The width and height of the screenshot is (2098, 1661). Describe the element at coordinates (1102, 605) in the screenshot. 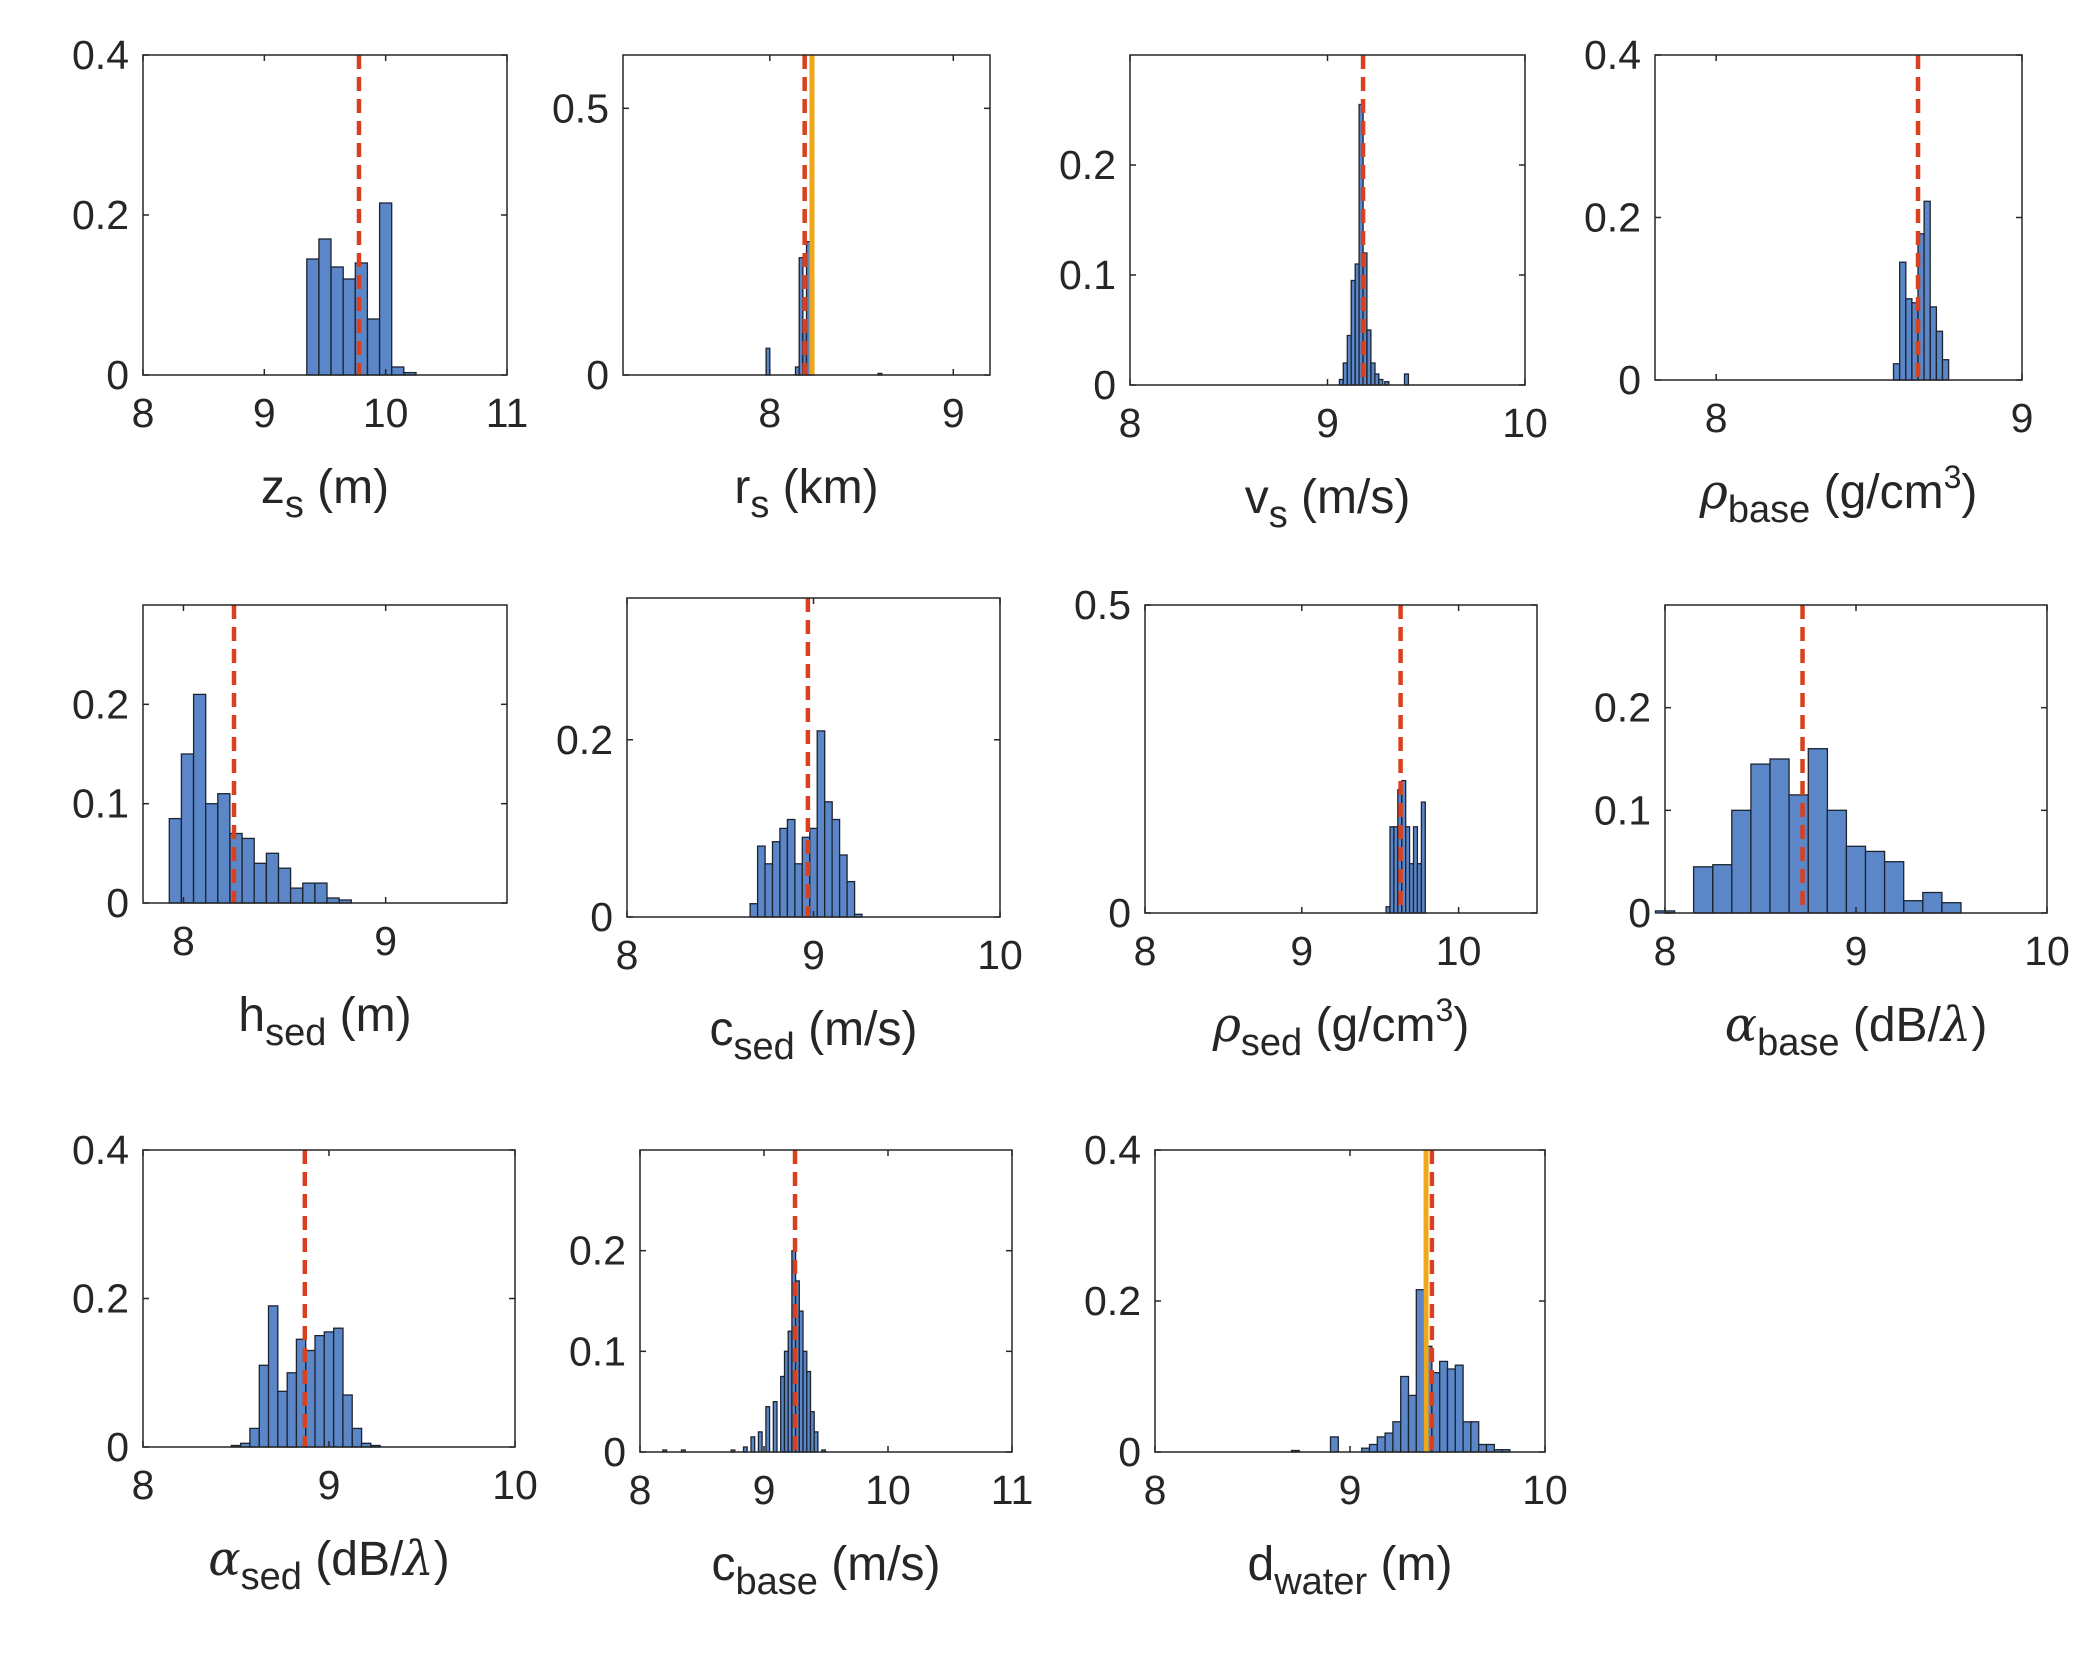

I see `y-tick-label: 0.5` at that location.